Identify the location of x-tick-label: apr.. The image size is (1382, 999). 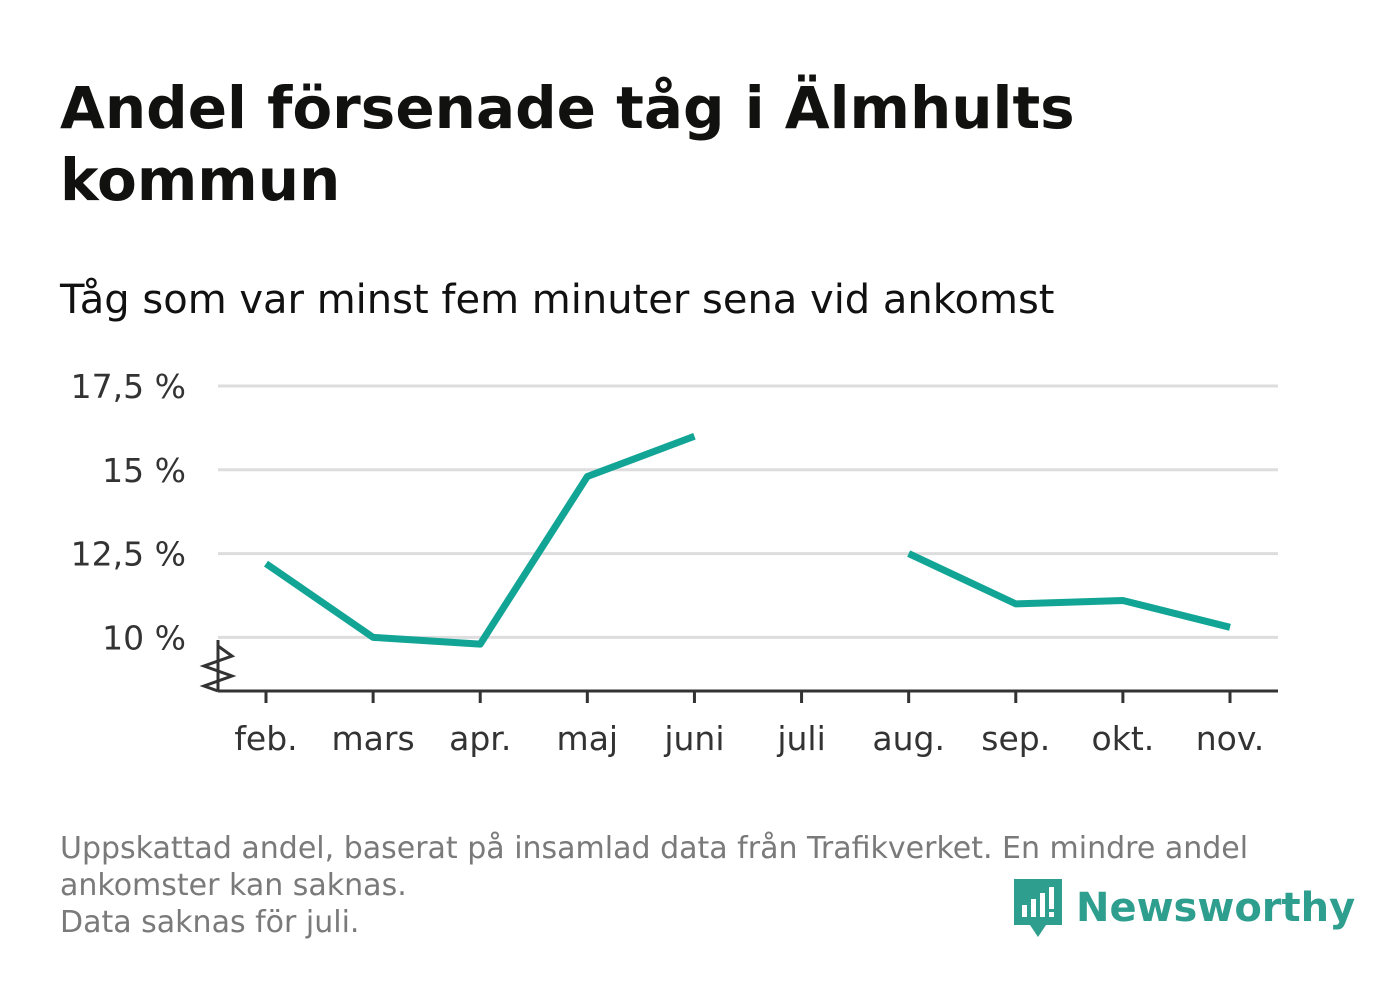
(480, 738).